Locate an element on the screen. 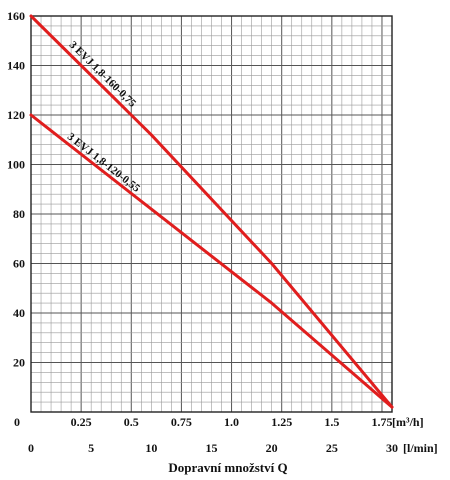 The height and width of the screenshot is (480, 450). x-tick-label-primary: 1.0 is located at coordinates (231, 422).